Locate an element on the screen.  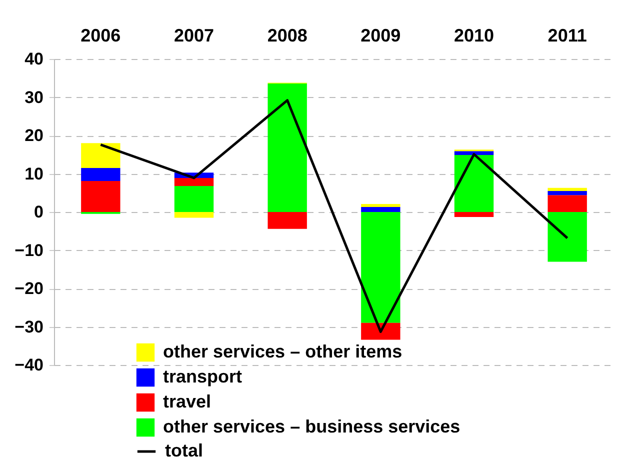
y-tick-label: 0 is located at coordinates (39, 212).